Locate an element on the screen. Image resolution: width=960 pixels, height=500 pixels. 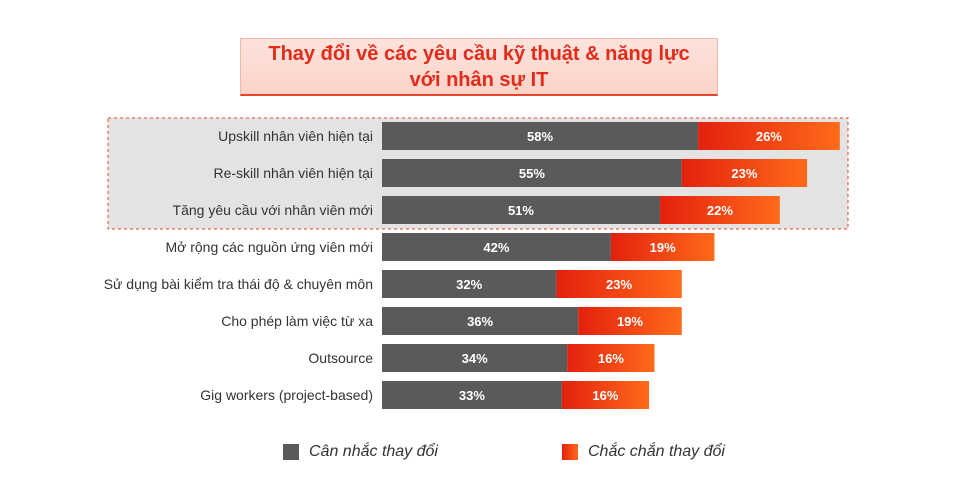
data-label-considering: 33% is located at coordinates (472, 395).